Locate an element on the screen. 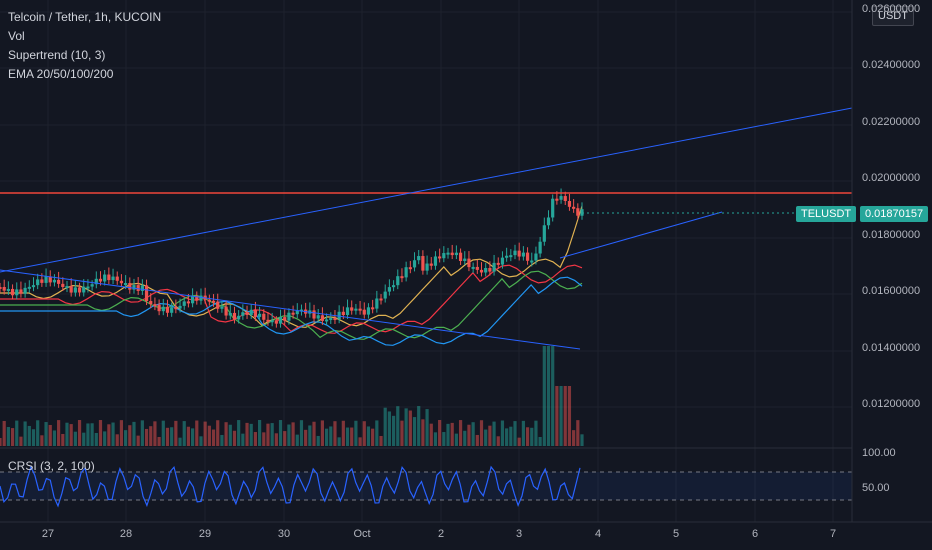 The width and height of the screenshot is (932, 550). time-tick: 3 is located at coordinates (519, 534).